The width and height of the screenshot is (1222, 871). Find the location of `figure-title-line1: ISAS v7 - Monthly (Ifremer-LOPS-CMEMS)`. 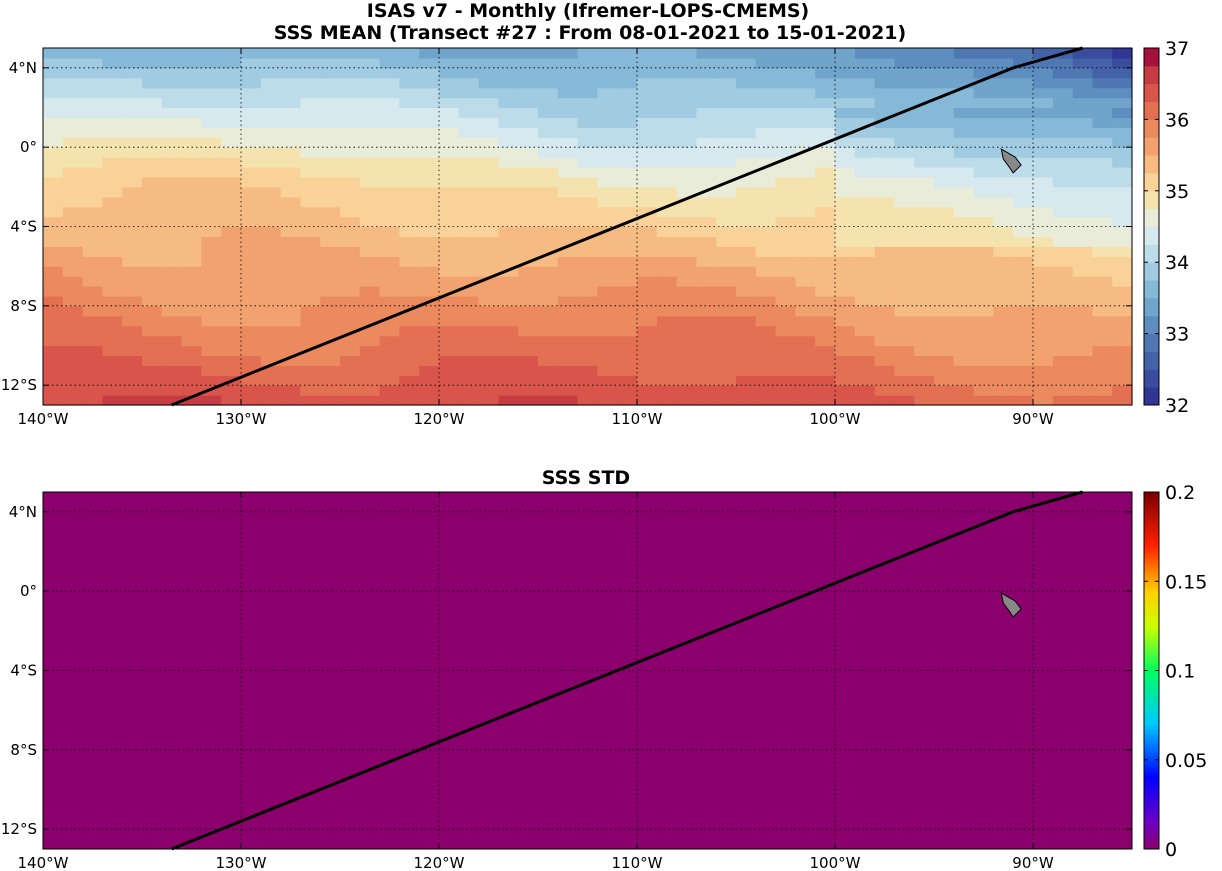

figure-title-line1: ISAS v7 - Monthly (Ifremer-LOPS-CMEMS) is located at coordinates (588, 11).